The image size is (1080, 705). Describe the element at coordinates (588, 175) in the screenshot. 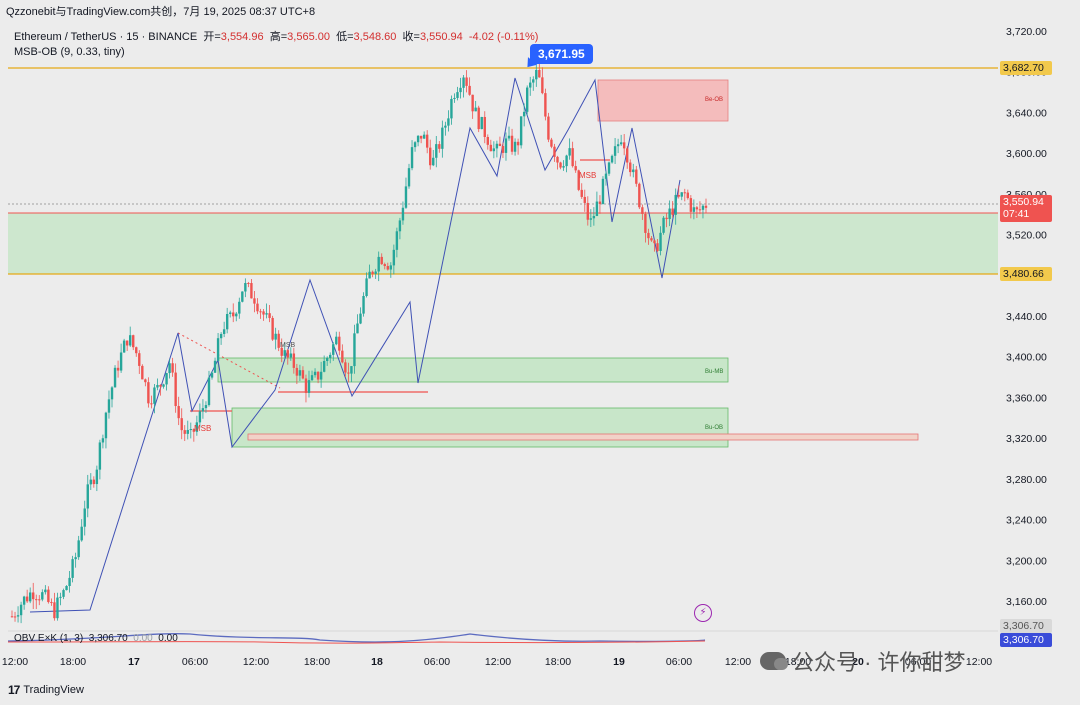

I see `msb-label-3: MSB` at that location.